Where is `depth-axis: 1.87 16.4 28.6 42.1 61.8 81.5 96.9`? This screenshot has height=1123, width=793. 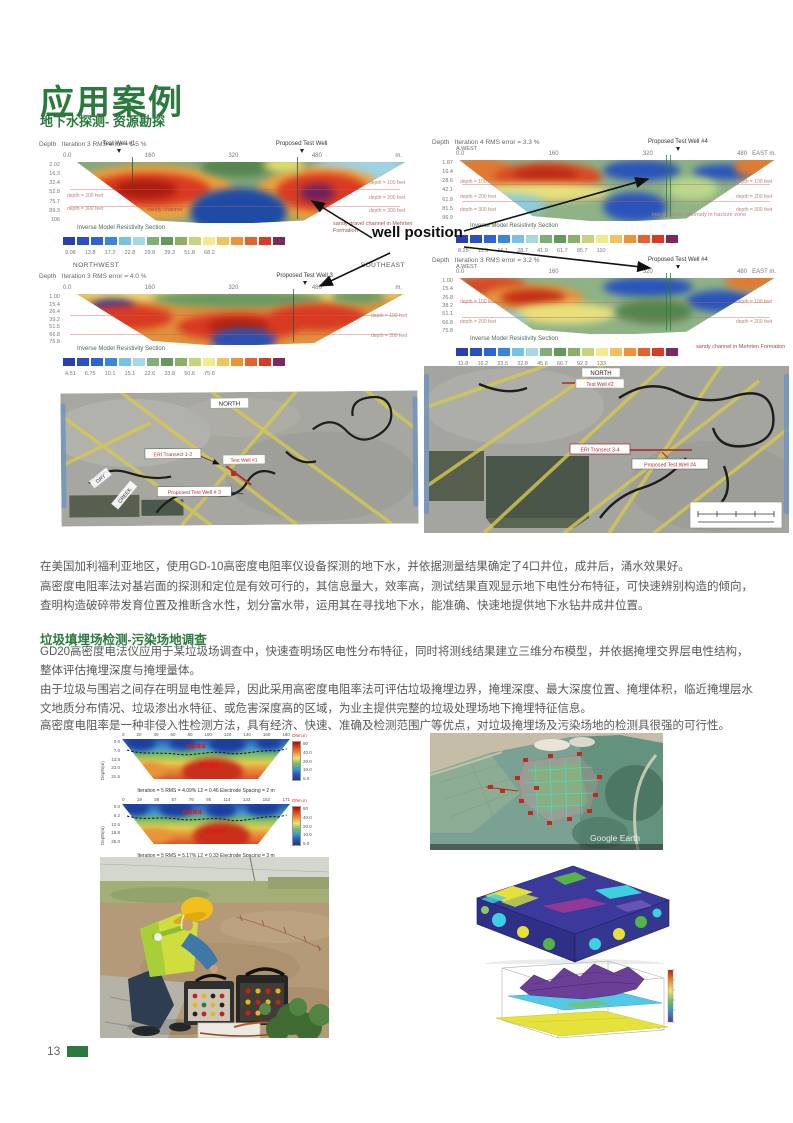 depth-axis: 1.87 16.4 28.6 42.1 61.8 81.5 96.9 is located at coordinates (447, 190).